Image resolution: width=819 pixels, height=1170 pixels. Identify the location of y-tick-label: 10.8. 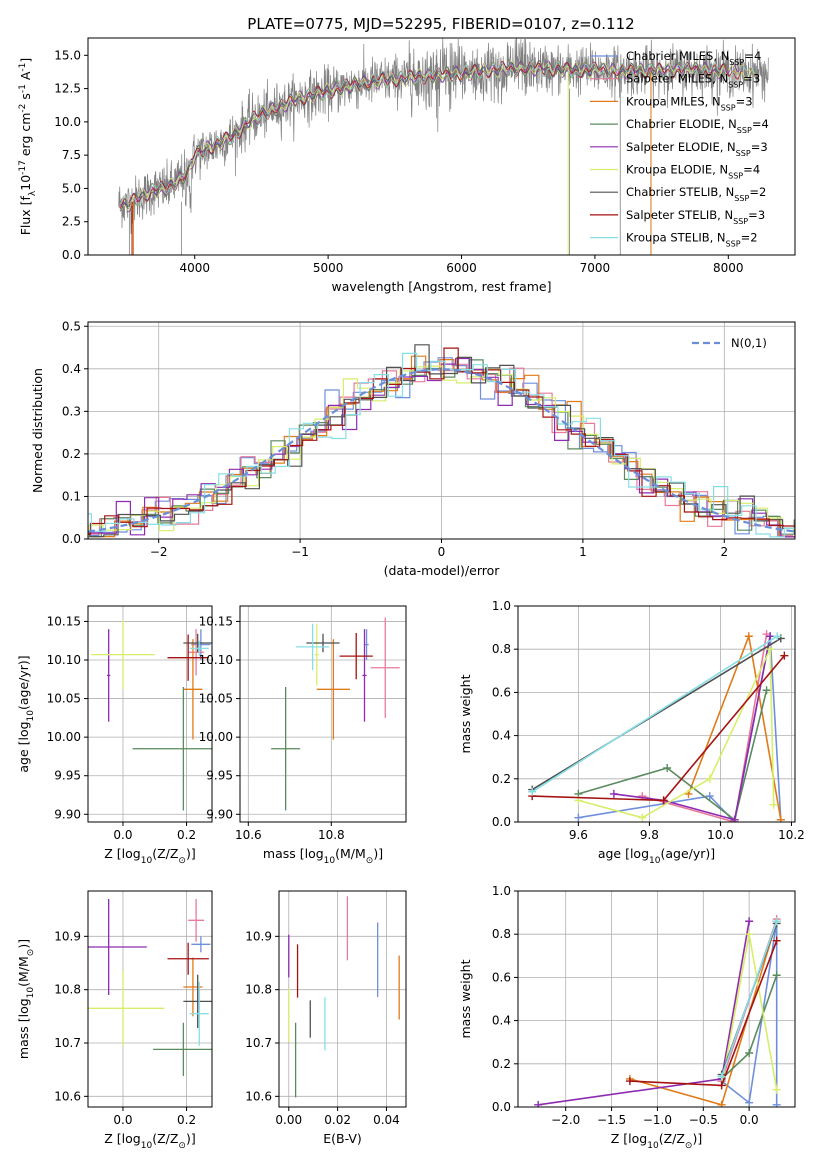
(258, 990).